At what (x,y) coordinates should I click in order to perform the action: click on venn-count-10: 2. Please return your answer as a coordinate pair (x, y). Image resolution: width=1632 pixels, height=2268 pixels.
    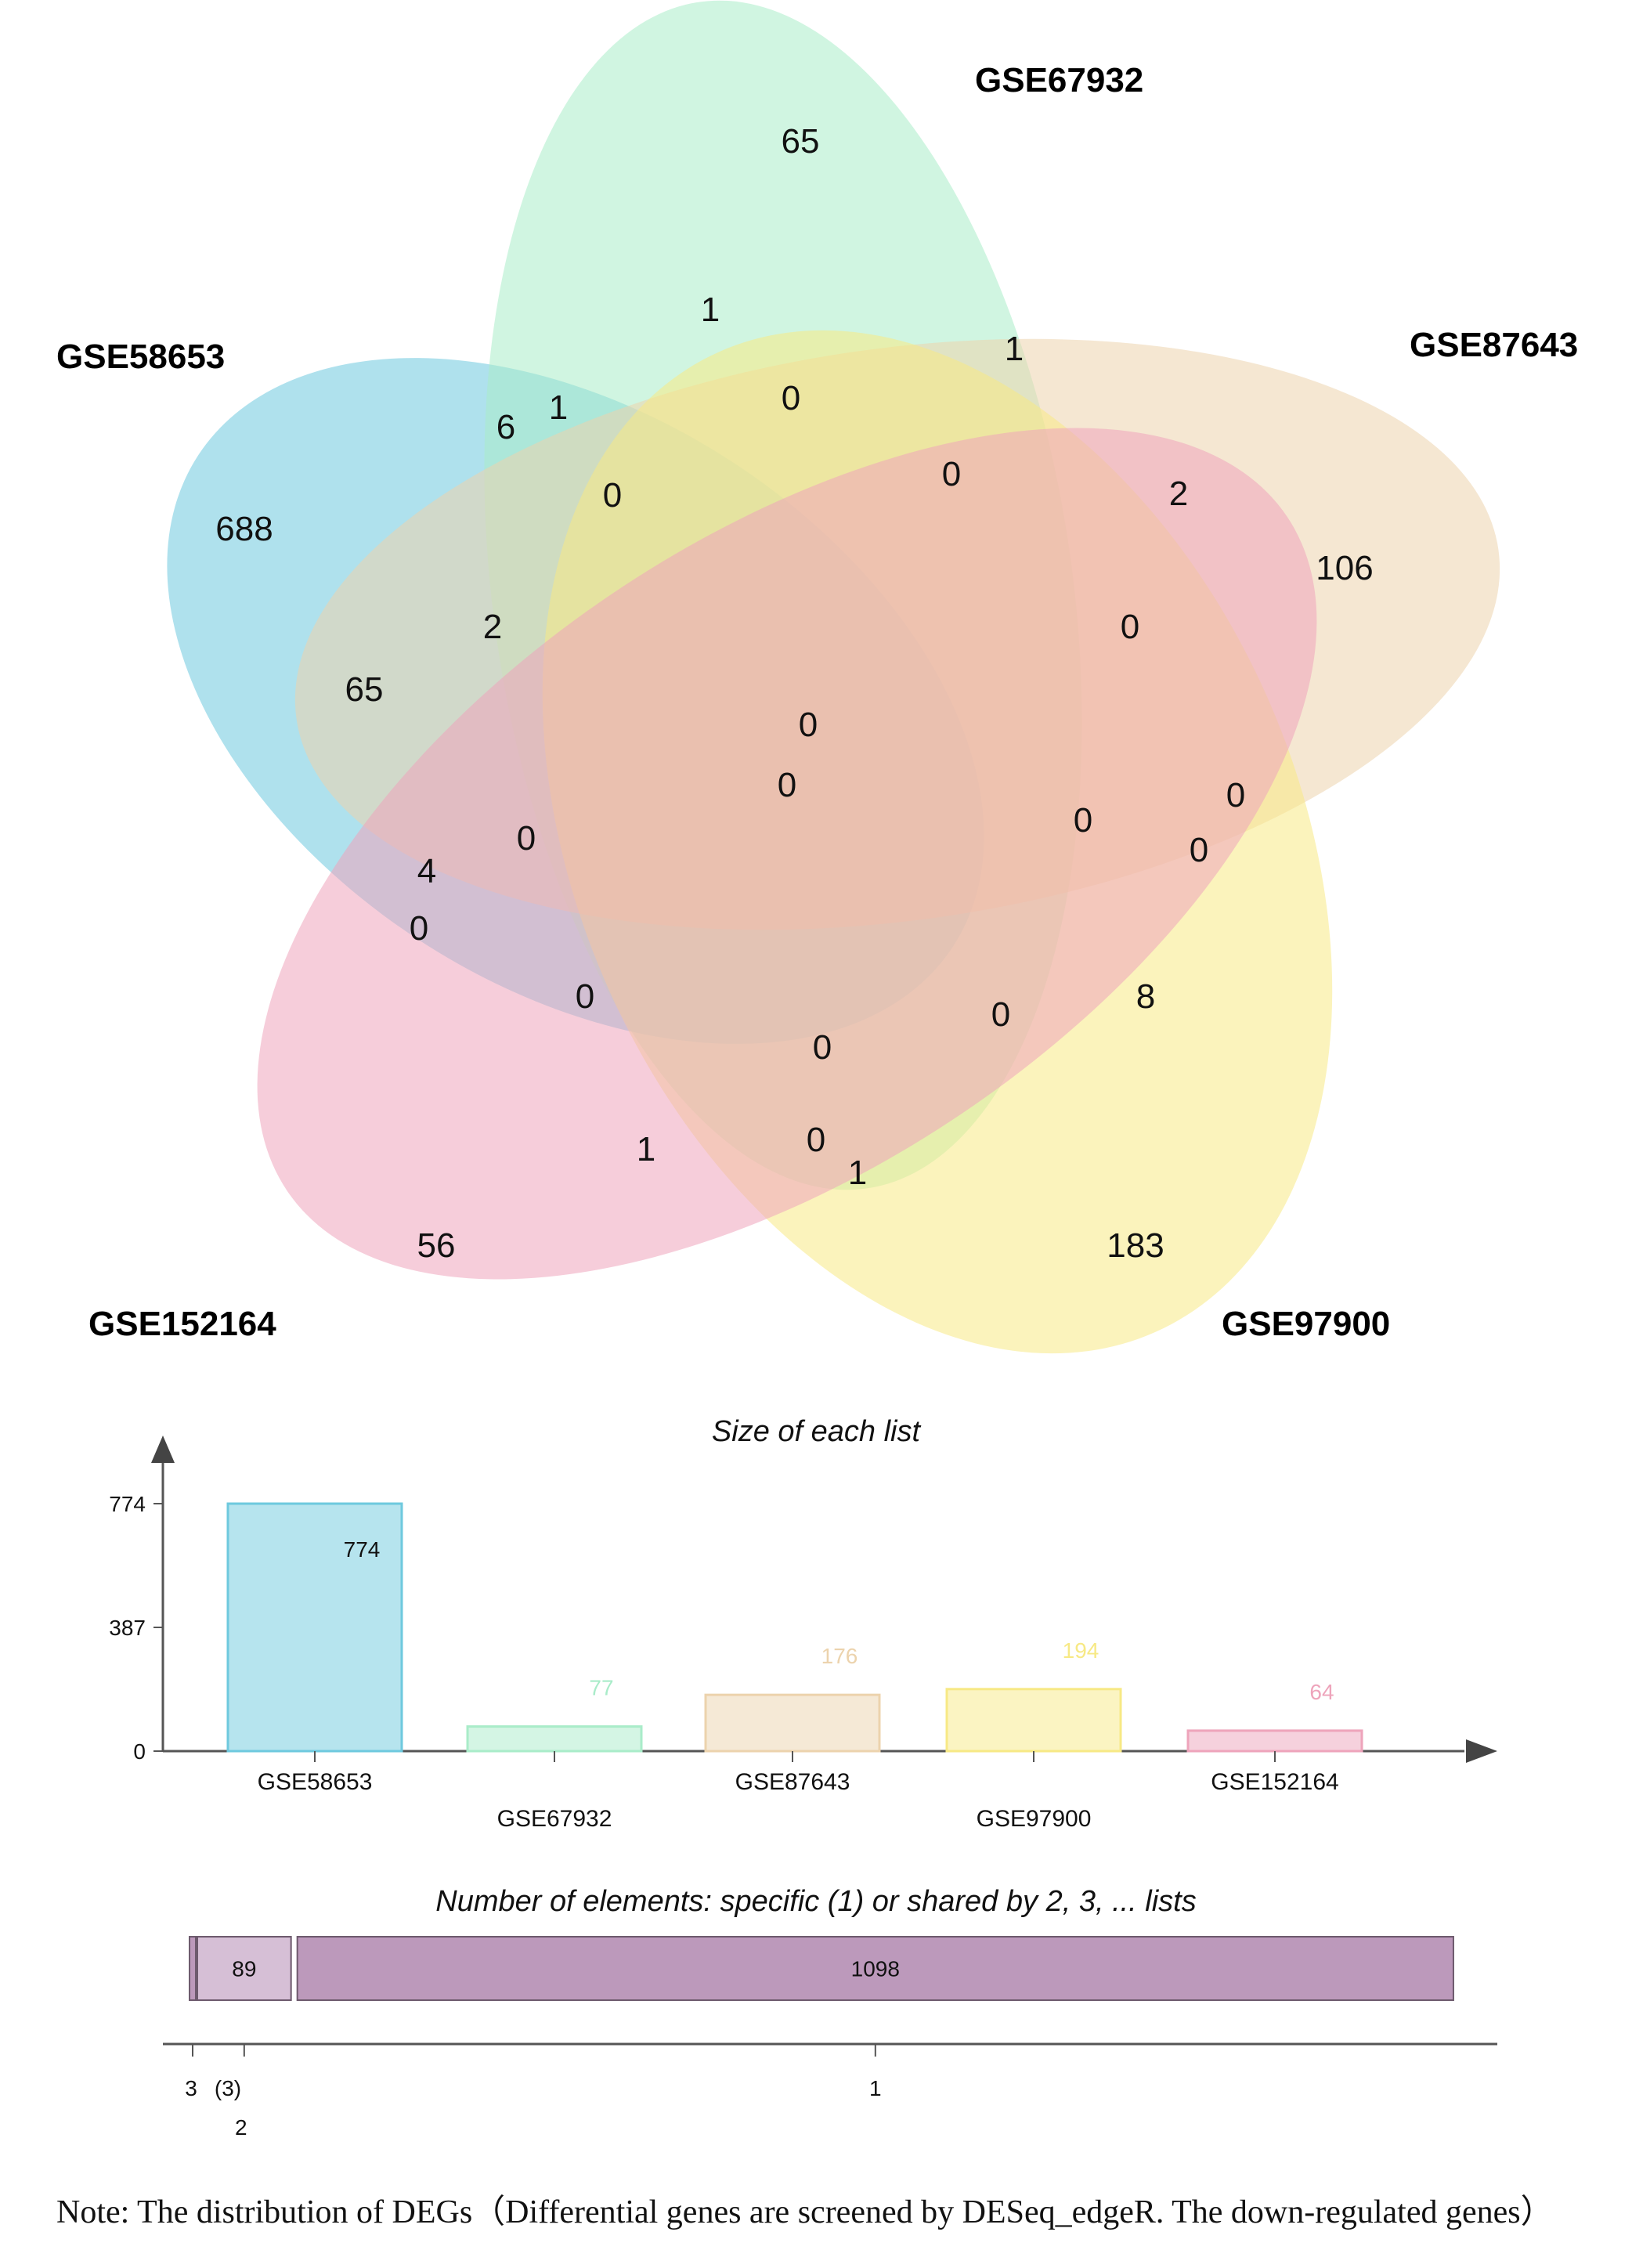
    Looking at the image, I should click on (1178, 494).